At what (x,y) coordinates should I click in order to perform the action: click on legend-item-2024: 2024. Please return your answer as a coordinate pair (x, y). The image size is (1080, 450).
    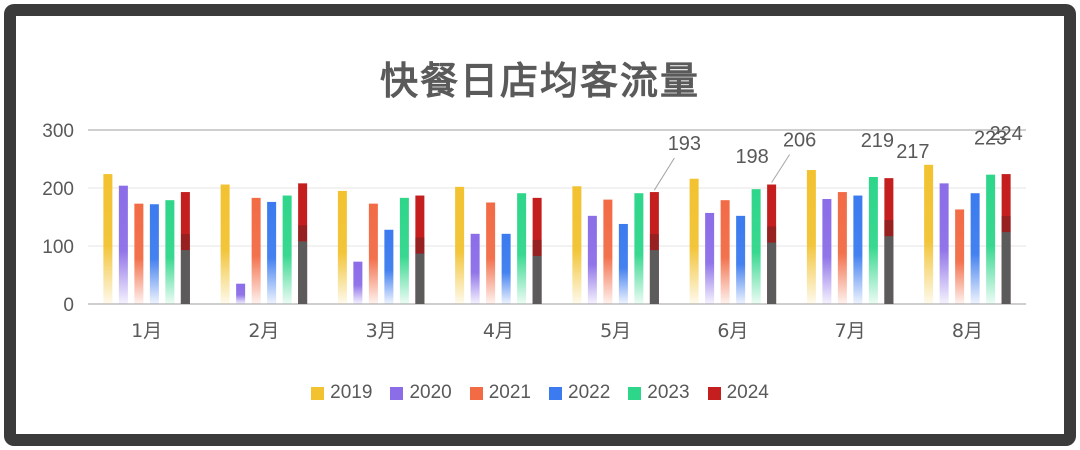
    Looking at the image, I should click on (738, 393).